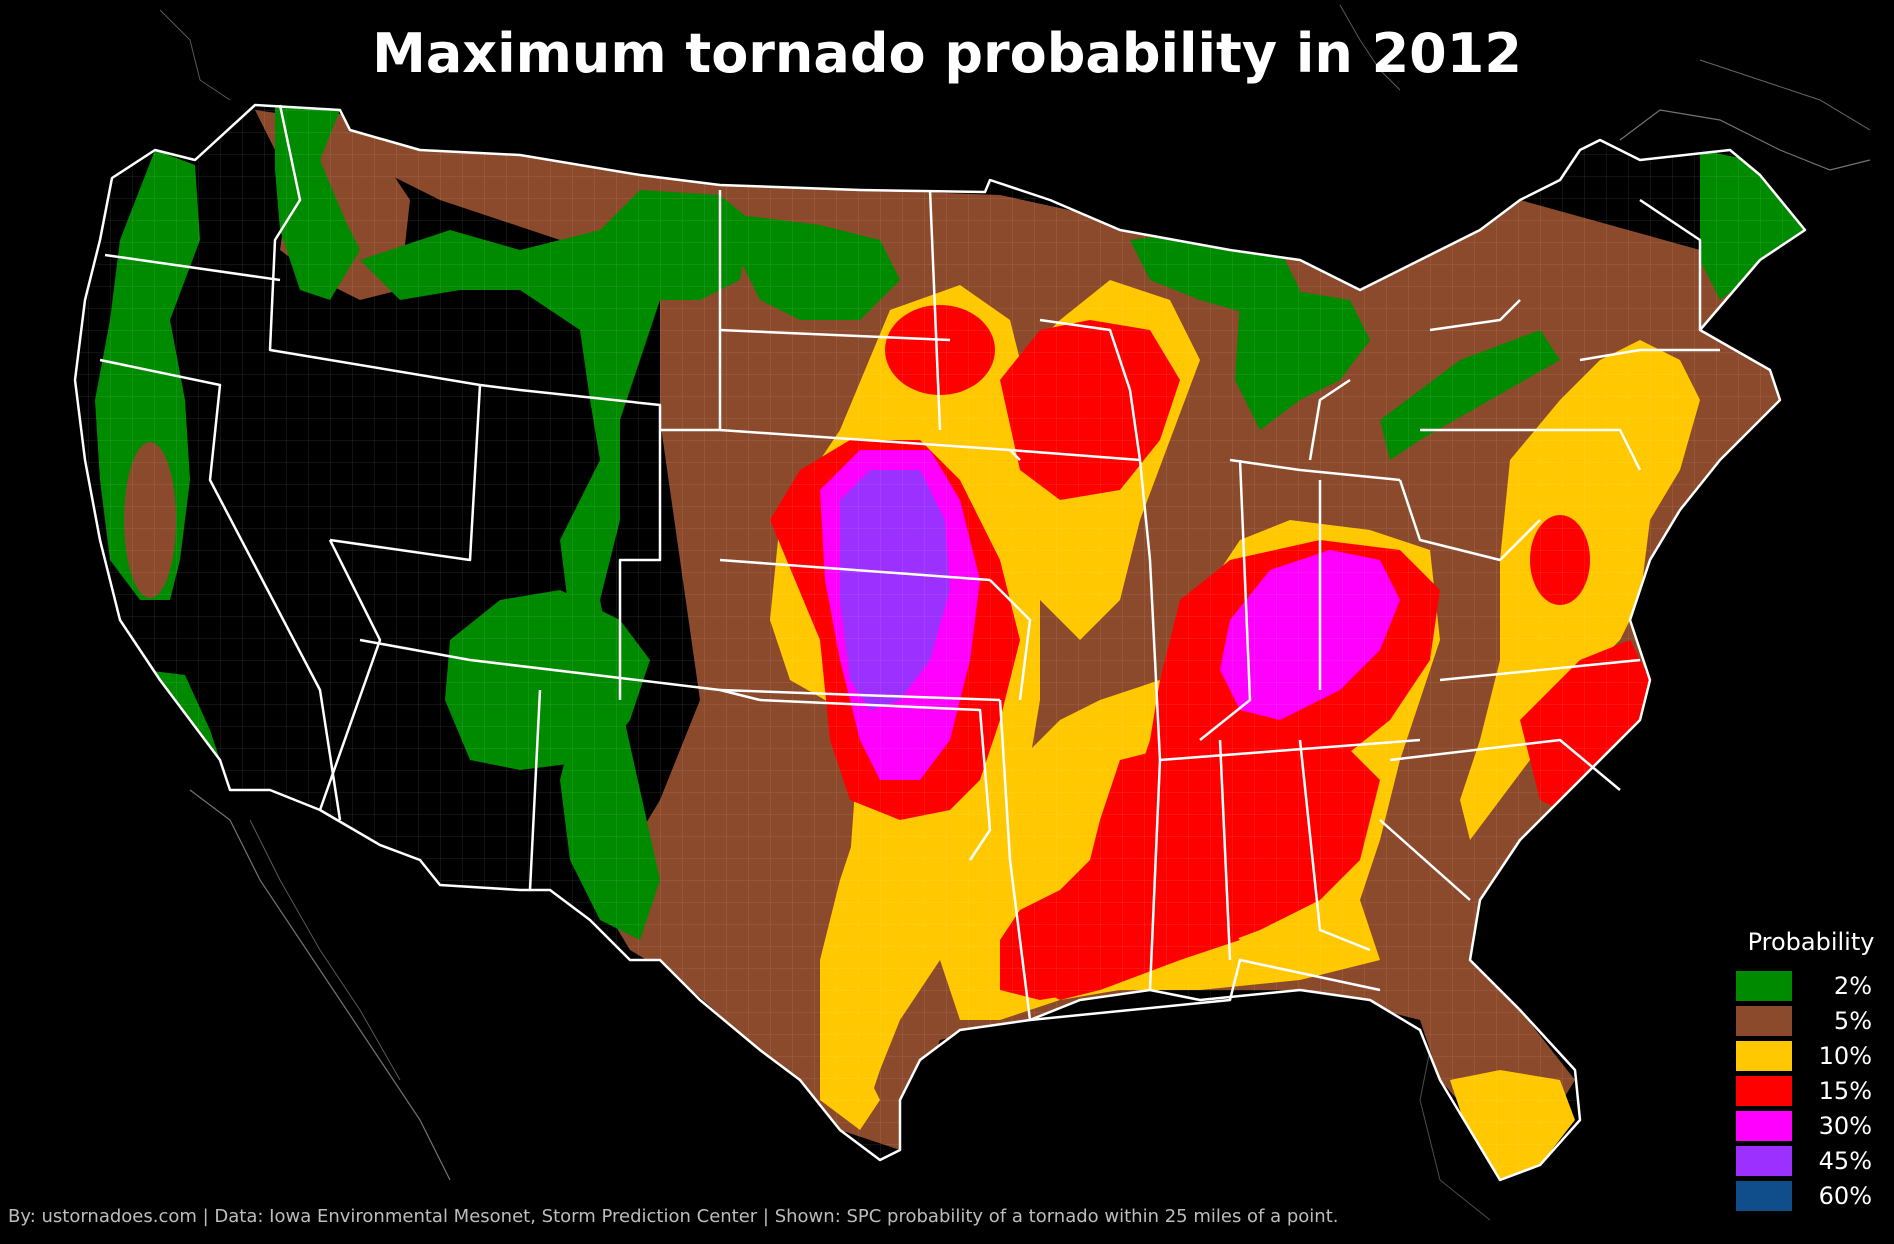 Image resolution: width=1894 pixels, height=1244 pixels. I want to click on map-title: Maximum tornado probability in 2012, so click(947, 53).